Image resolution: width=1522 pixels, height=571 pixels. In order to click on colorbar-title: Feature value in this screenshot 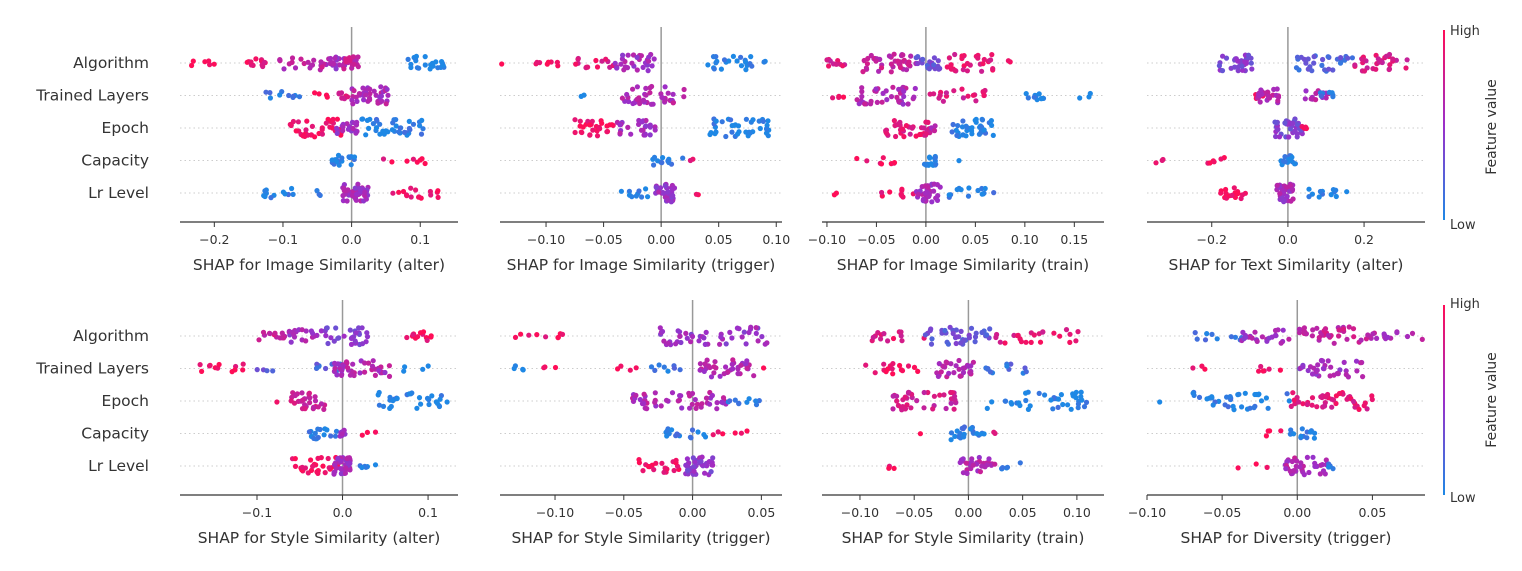, I will do `click(1492, 127)`.